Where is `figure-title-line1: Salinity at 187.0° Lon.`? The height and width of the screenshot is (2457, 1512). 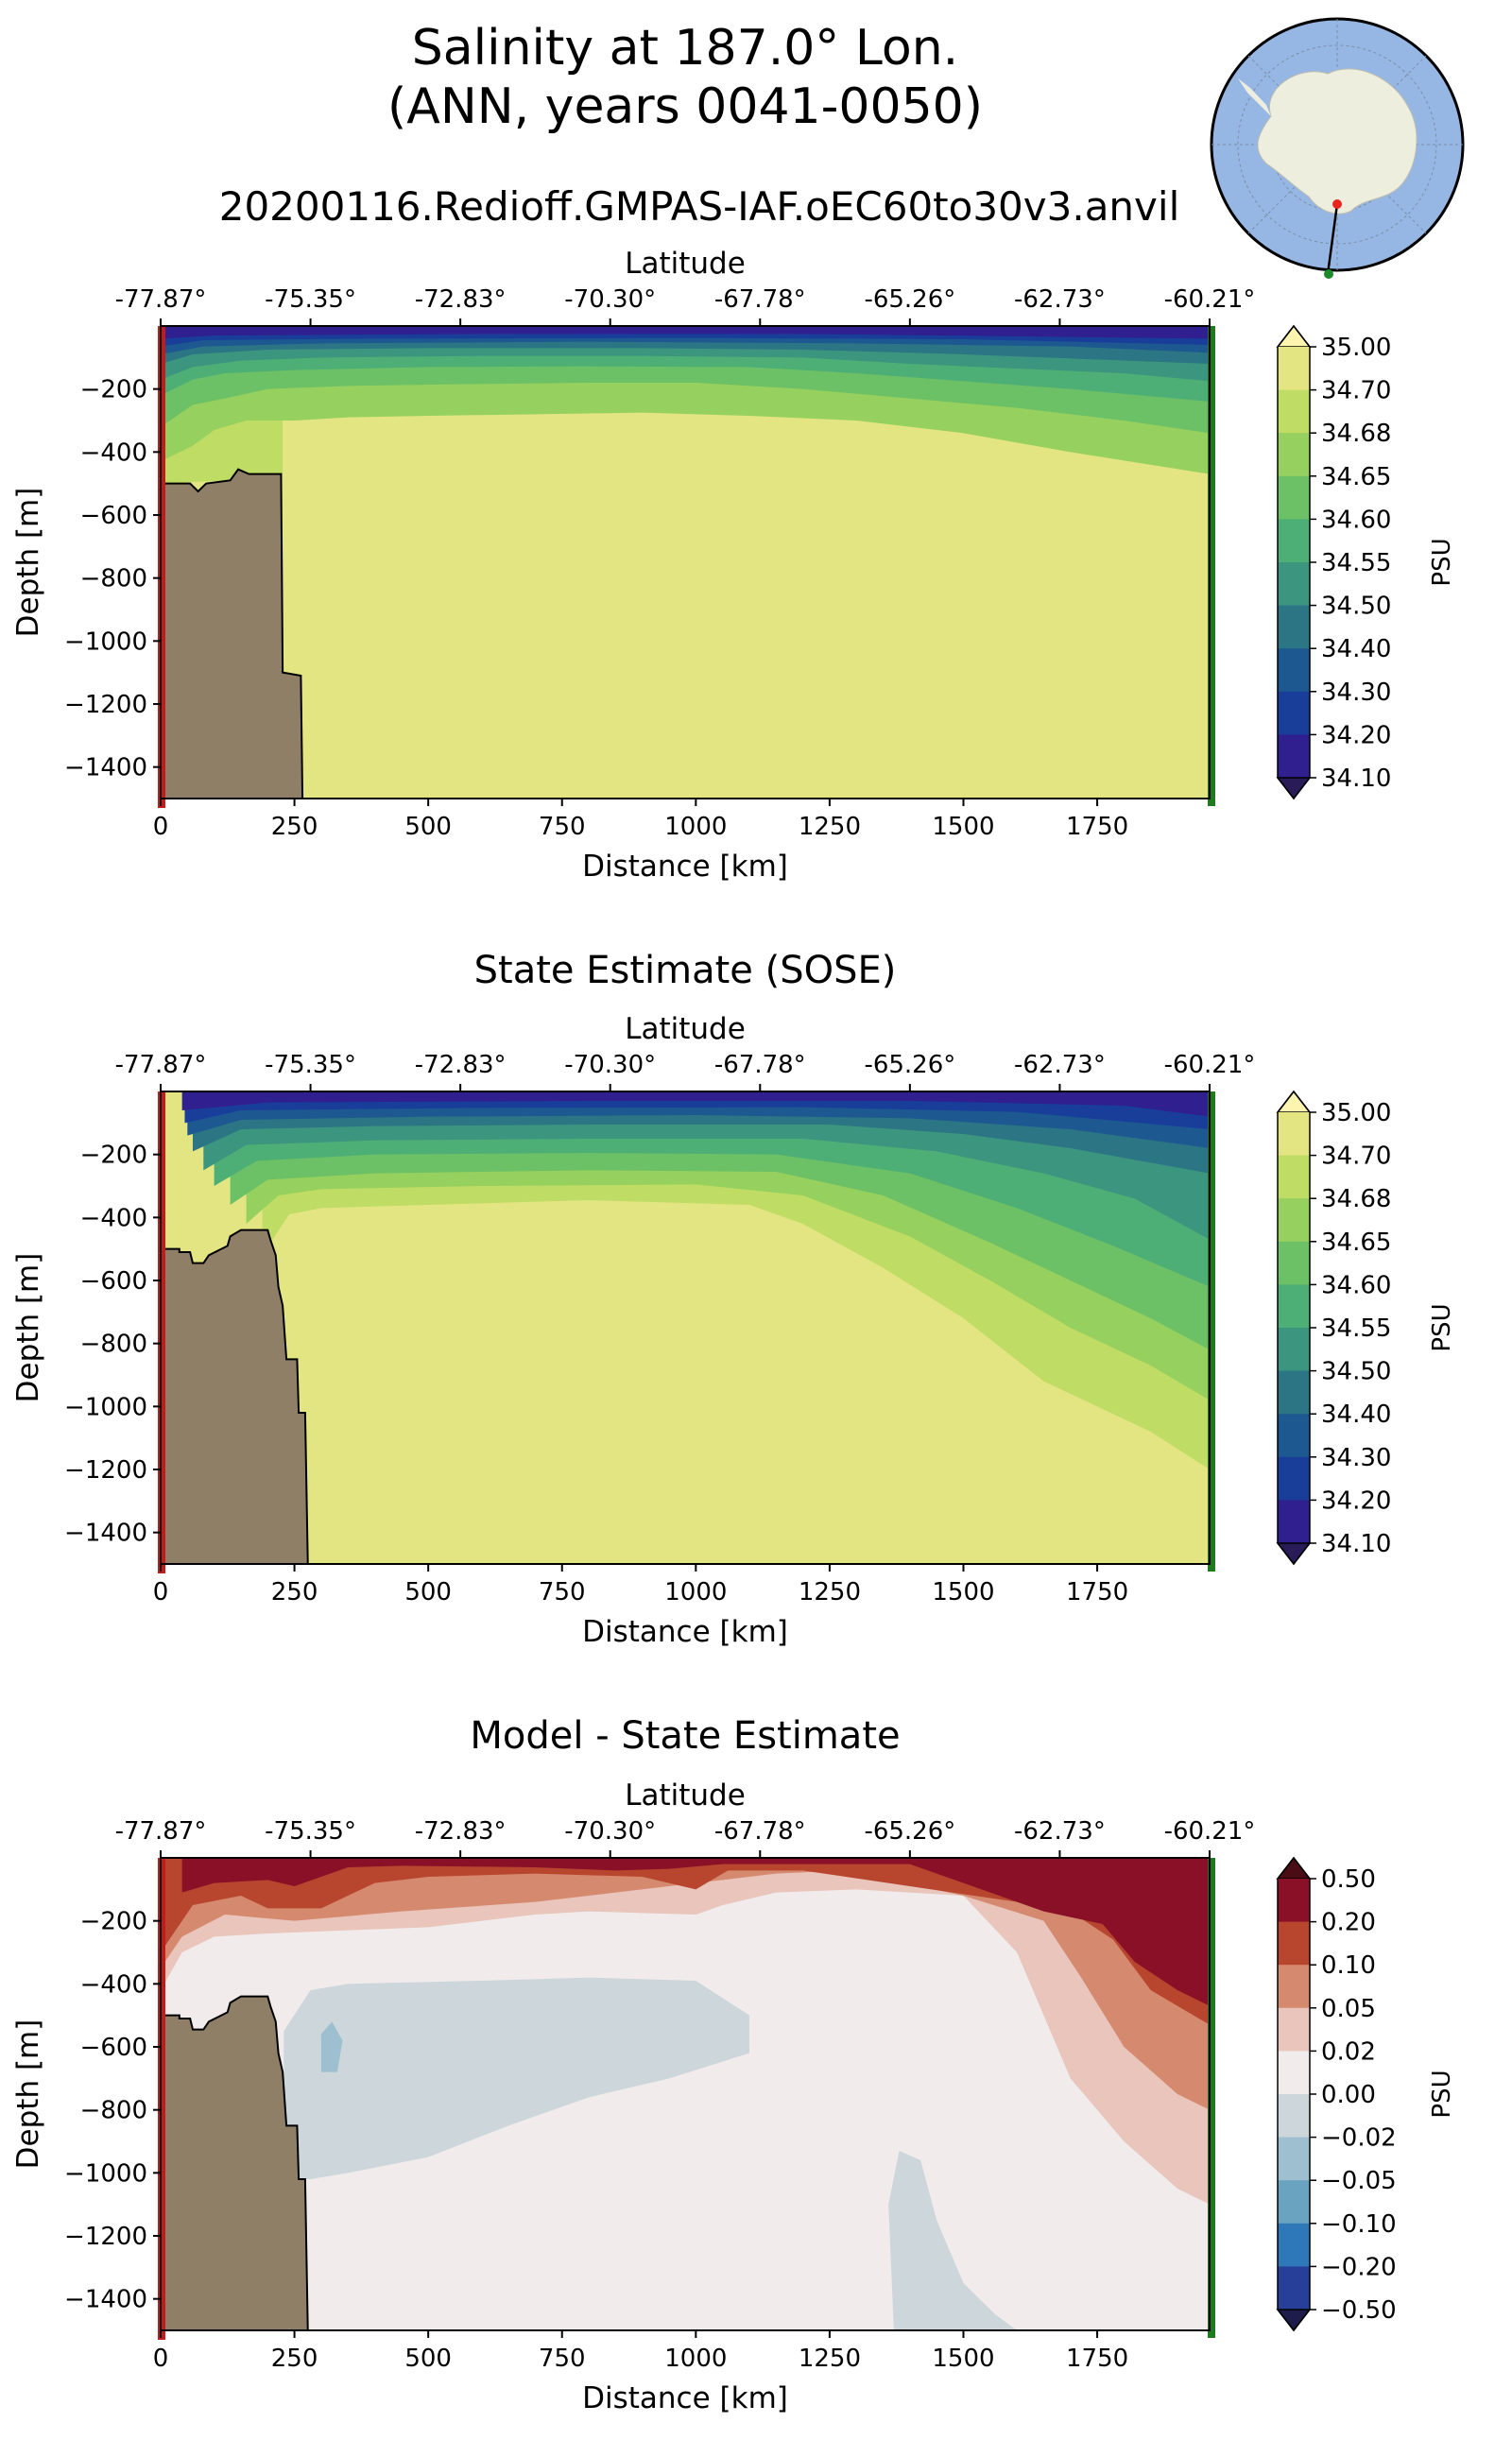 figure-title-line1: Salinity at 187.0° Lon. is located at coordinates (685, 48).